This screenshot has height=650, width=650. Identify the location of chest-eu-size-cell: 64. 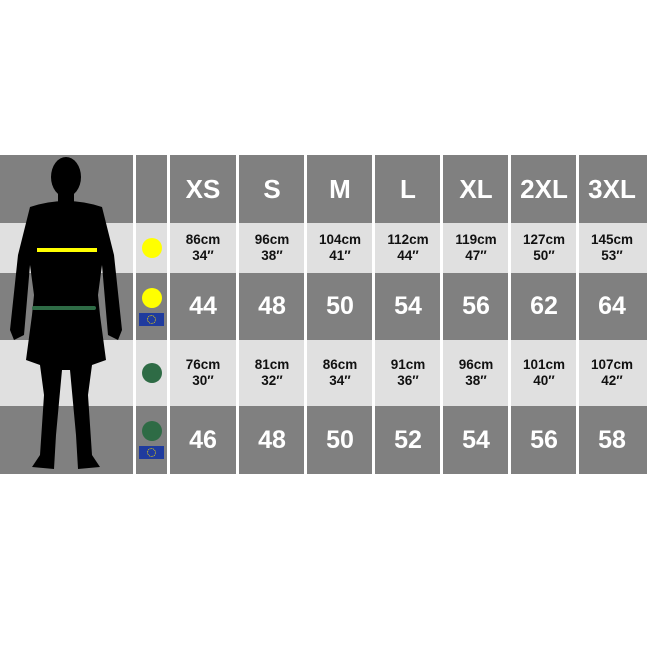
(612, 306).